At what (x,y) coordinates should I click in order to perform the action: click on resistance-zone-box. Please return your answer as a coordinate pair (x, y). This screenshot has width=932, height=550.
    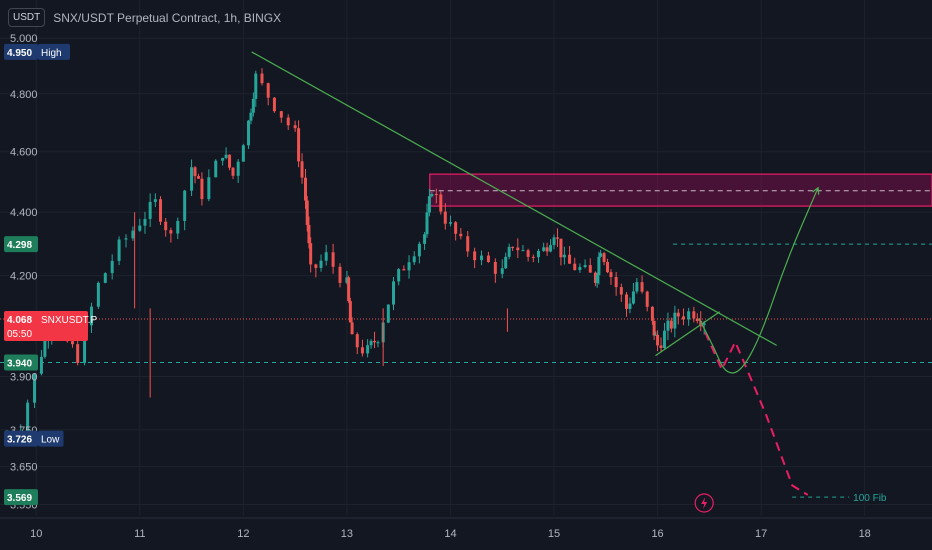
    Looking at the image, I should click on (680, 190).